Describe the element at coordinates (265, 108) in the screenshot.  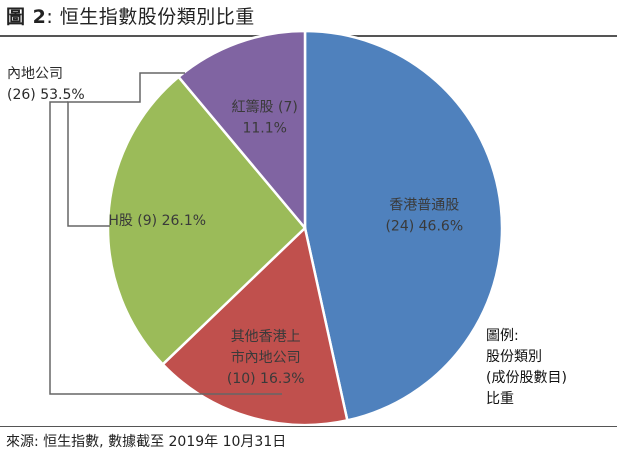
I see `slice-label-red-chips-line1: 紅籌股 (7)` at that location.